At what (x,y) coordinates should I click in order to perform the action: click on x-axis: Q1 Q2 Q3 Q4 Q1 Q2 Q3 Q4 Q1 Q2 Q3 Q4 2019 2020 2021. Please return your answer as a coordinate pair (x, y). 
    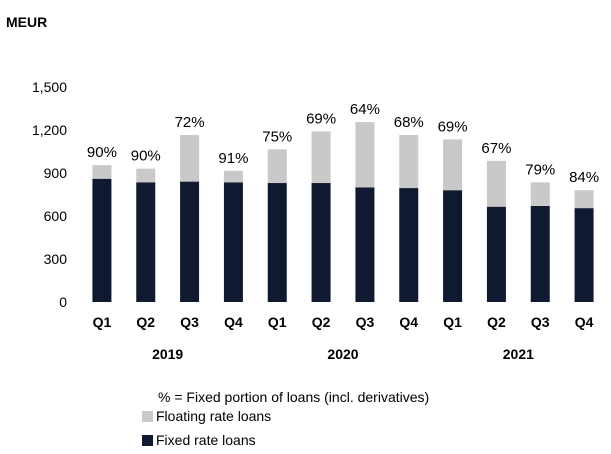
    Looking at the image, I should click on (343, 338).